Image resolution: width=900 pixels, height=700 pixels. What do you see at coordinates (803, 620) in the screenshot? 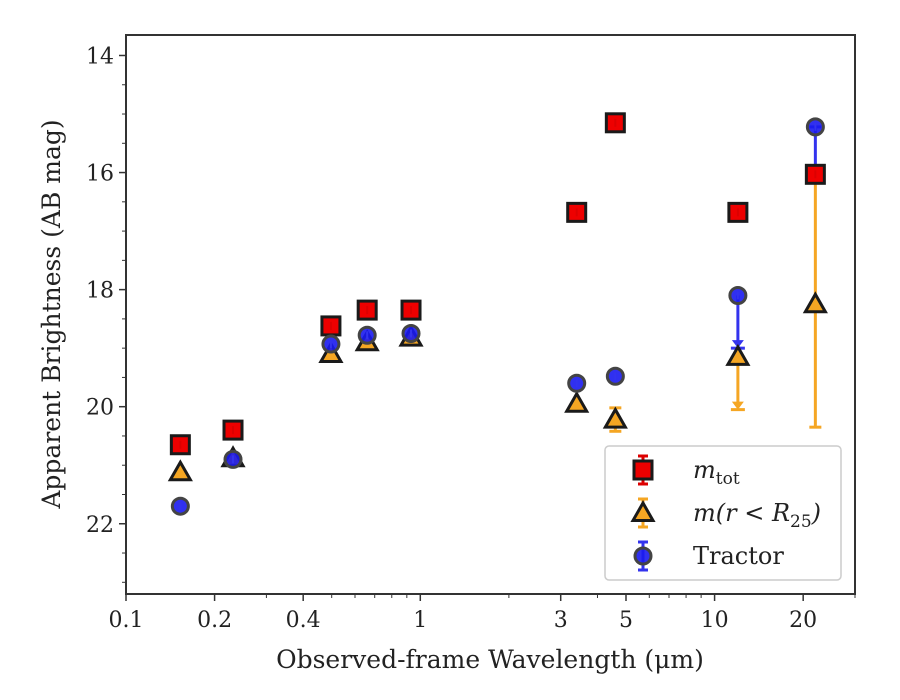
I see `x-tick-label: 20` at bounding box center [803, 620].